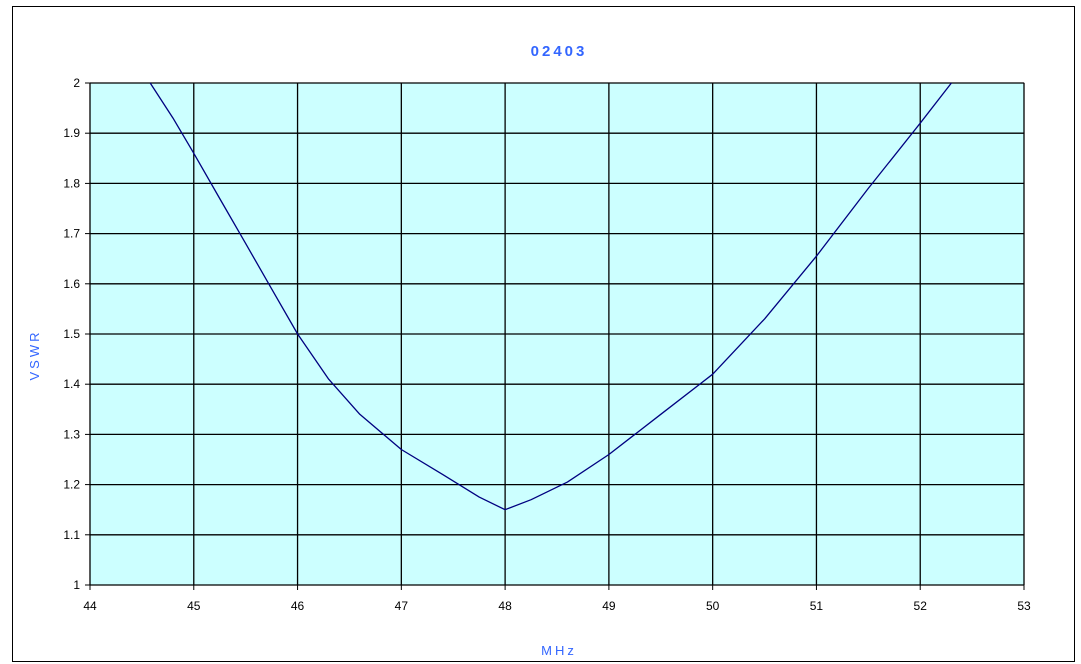 This screenshot has width=1081, height=664. I want to click on y-tick-label: 2, so click(76, 83).